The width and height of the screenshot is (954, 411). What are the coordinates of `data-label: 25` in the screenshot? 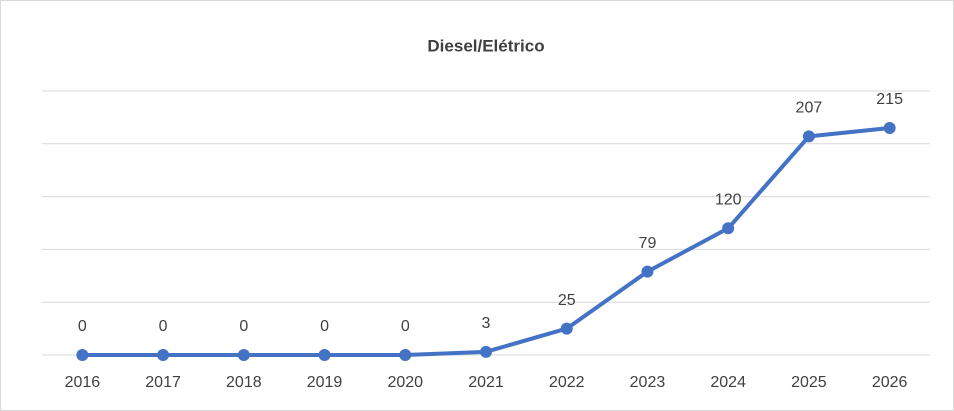 It's located at (567, 300).